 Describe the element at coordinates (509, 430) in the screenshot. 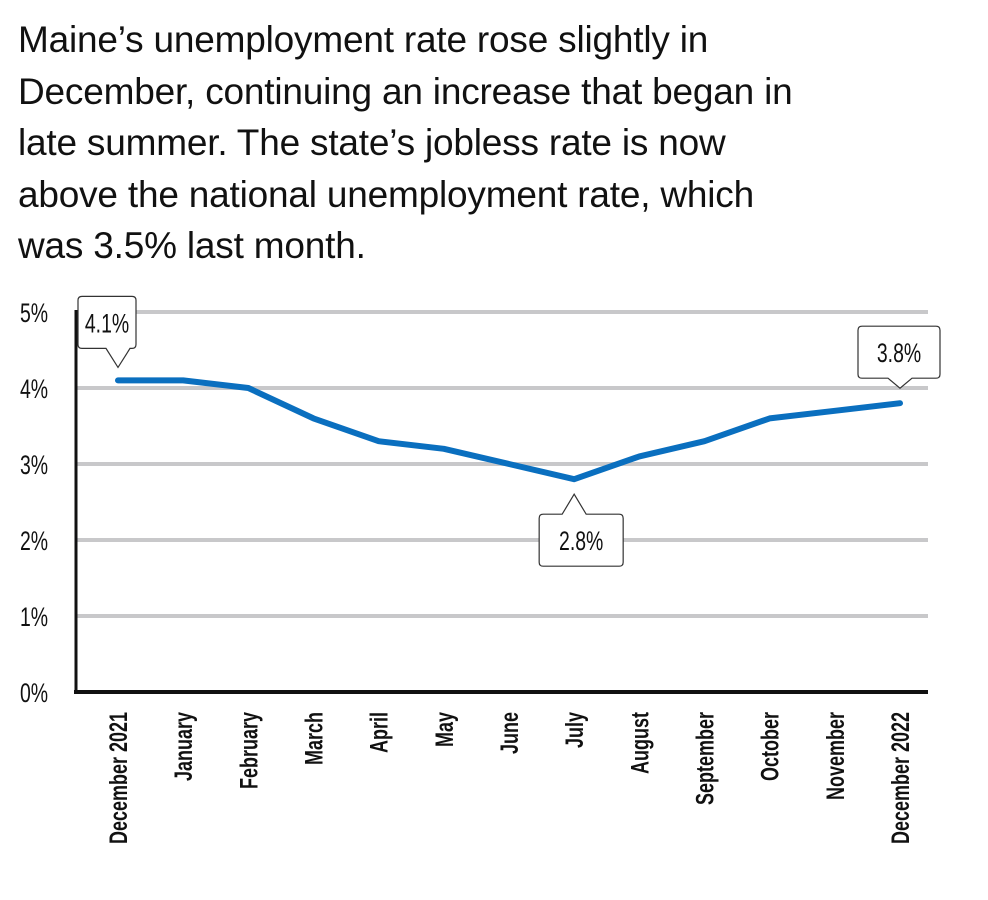

I see `data-line` at that location.